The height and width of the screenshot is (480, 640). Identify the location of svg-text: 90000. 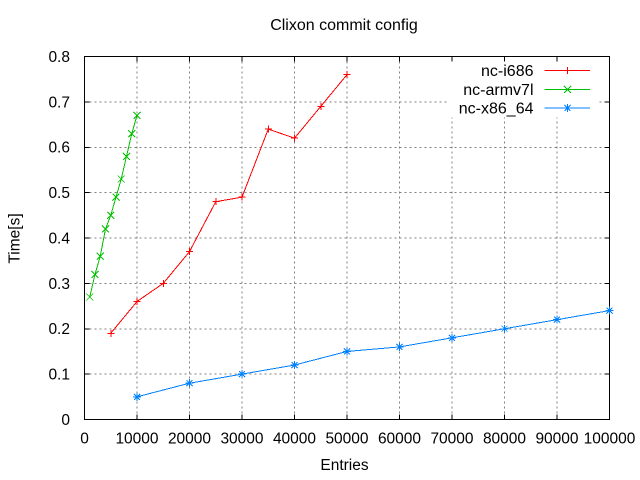
(556, 438).